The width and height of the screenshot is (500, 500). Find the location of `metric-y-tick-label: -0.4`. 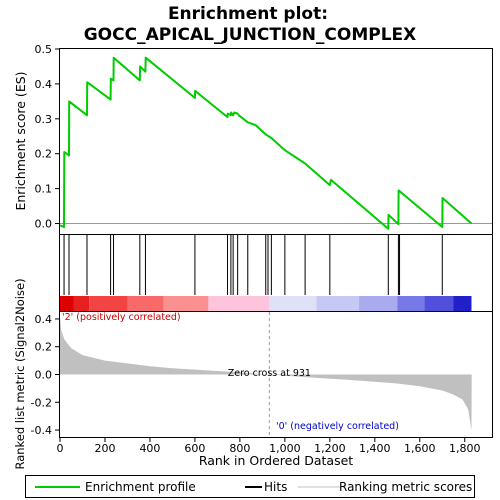

metric-y-tick-label: -0.4 is located at coordinates (41, 430).